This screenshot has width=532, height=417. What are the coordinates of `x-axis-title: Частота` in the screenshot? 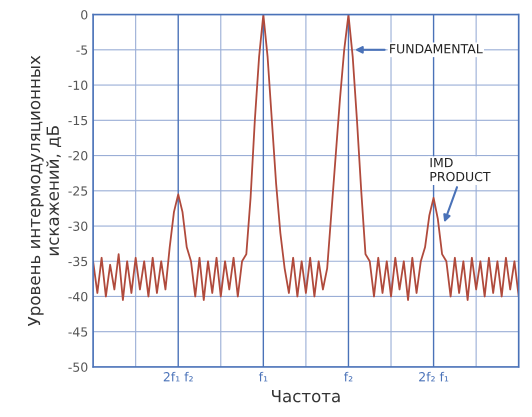 It's located at (306, 396).